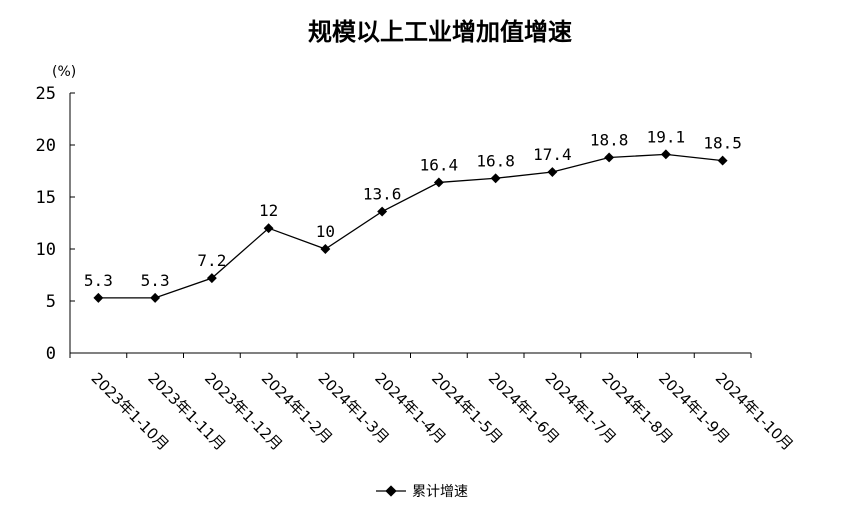 The image size is (857, 512). I want to click on y-tick-label: 5, so click(51, 302).